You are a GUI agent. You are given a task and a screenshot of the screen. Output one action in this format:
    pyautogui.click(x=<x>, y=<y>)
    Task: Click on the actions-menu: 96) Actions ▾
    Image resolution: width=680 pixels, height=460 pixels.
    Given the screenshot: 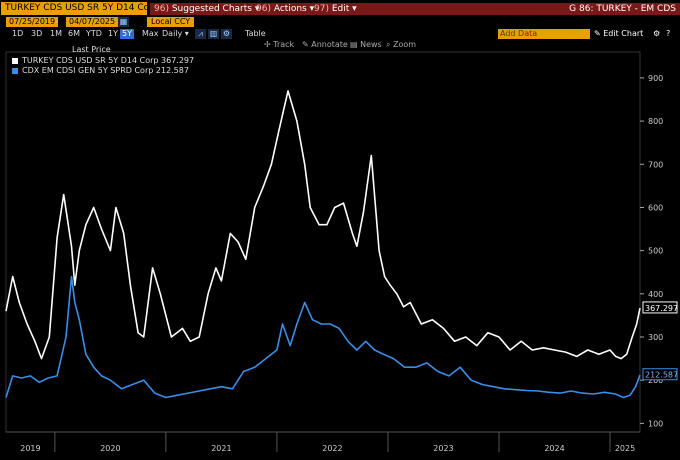 What is the action you would take?
    pyautogui.click(x=285, y=9)
    